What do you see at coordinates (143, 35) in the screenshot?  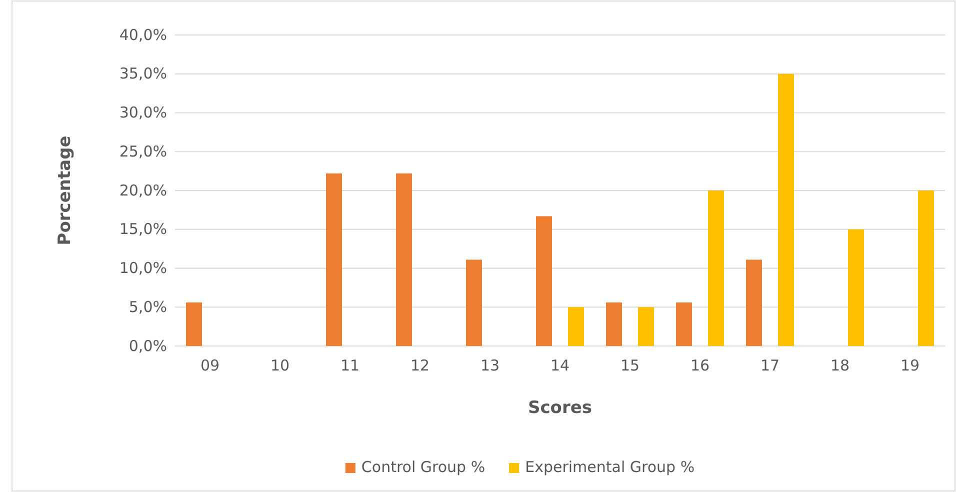 I see `y-tick-label: 40,0%` at bounding box center [143, 35].